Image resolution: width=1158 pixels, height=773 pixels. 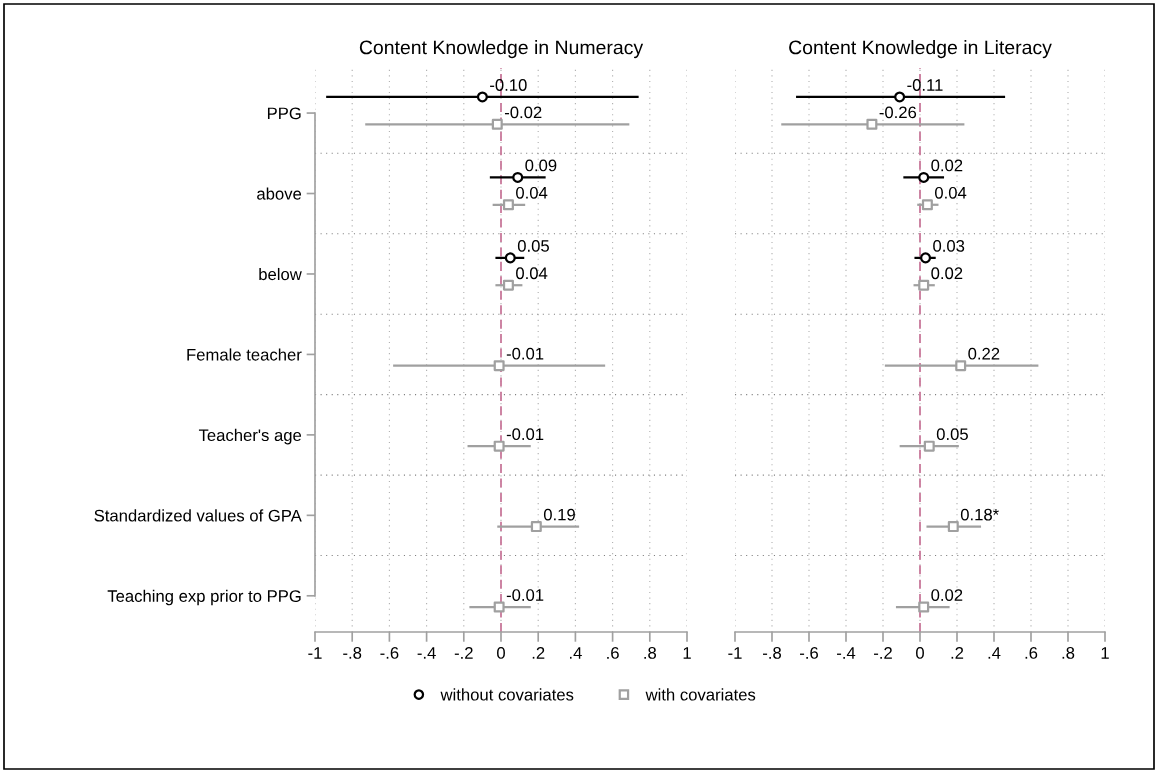 I want to click on legend-label: with covariates, so click(x=700, y=694).